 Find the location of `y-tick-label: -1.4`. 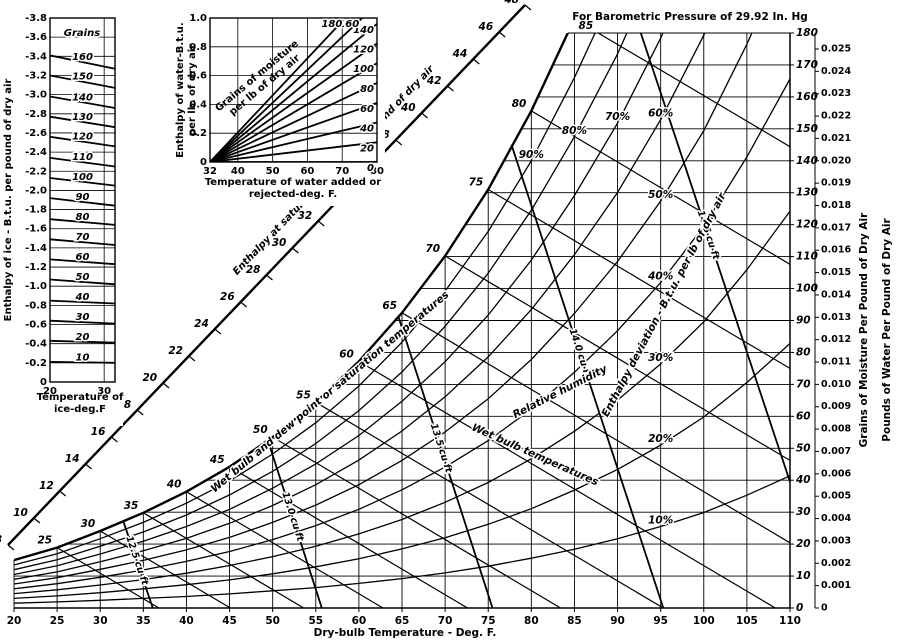

y-tick-label: -1.4 is located at coordinates (36, 248).